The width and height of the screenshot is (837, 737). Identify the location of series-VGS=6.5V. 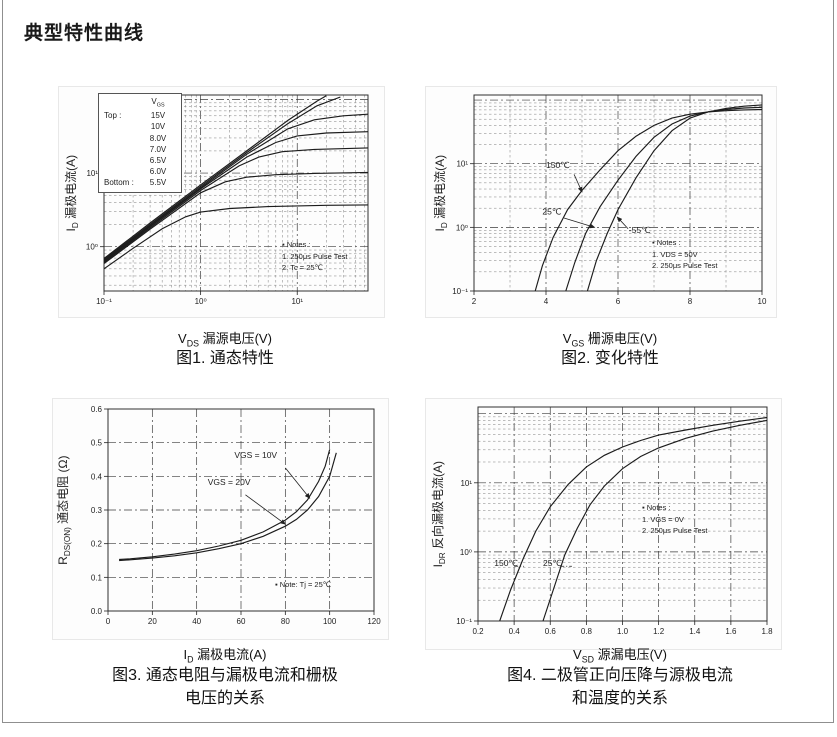
(236, 205).